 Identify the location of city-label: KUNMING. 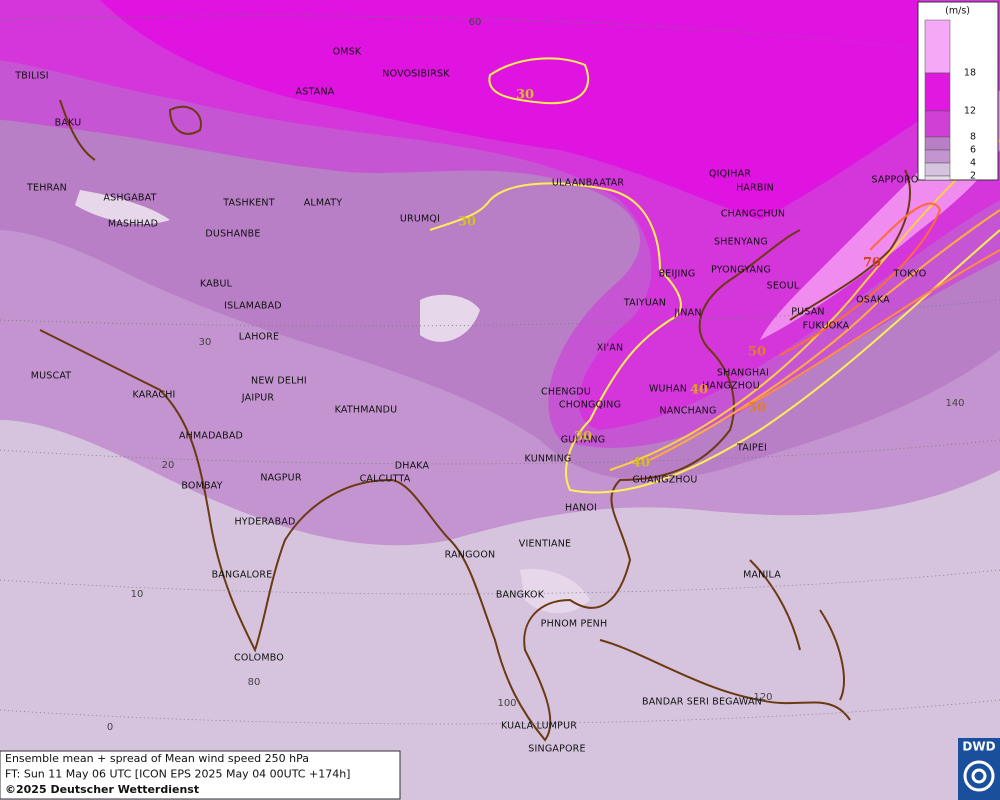
(548, 459).